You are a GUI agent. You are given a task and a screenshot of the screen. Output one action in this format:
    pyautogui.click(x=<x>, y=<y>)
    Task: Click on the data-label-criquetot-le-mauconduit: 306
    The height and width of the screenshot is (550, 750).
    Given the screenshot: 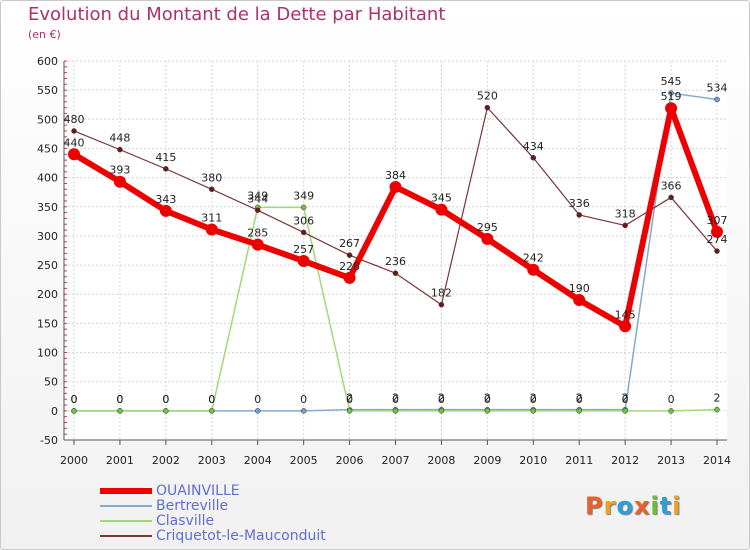 What is the action you would take?
    pyautogui.click(x=303, y=220)
    